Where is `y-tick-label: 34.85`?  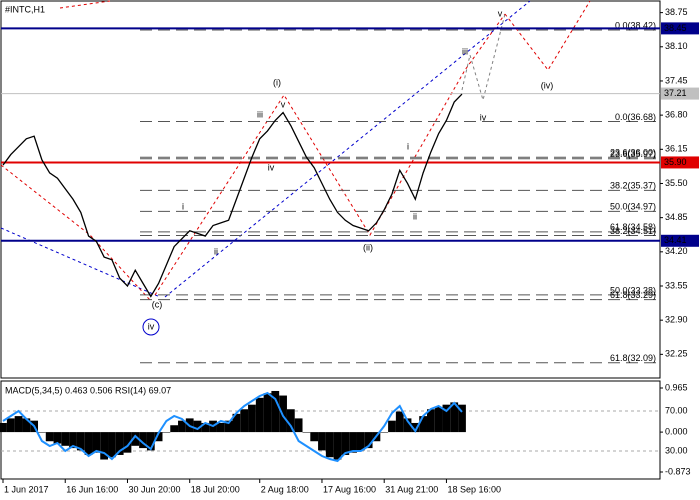 y-tick-label: 34.85 is located at coordinates (676, 217).